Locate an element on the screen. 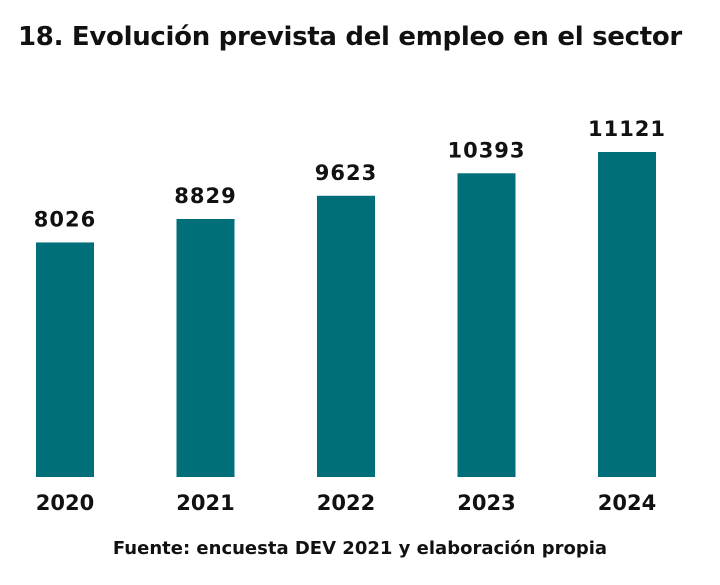 Image resolution: width=720 pixels, height=585 pixels. bar-2021 is located at coordinates (205, 347).